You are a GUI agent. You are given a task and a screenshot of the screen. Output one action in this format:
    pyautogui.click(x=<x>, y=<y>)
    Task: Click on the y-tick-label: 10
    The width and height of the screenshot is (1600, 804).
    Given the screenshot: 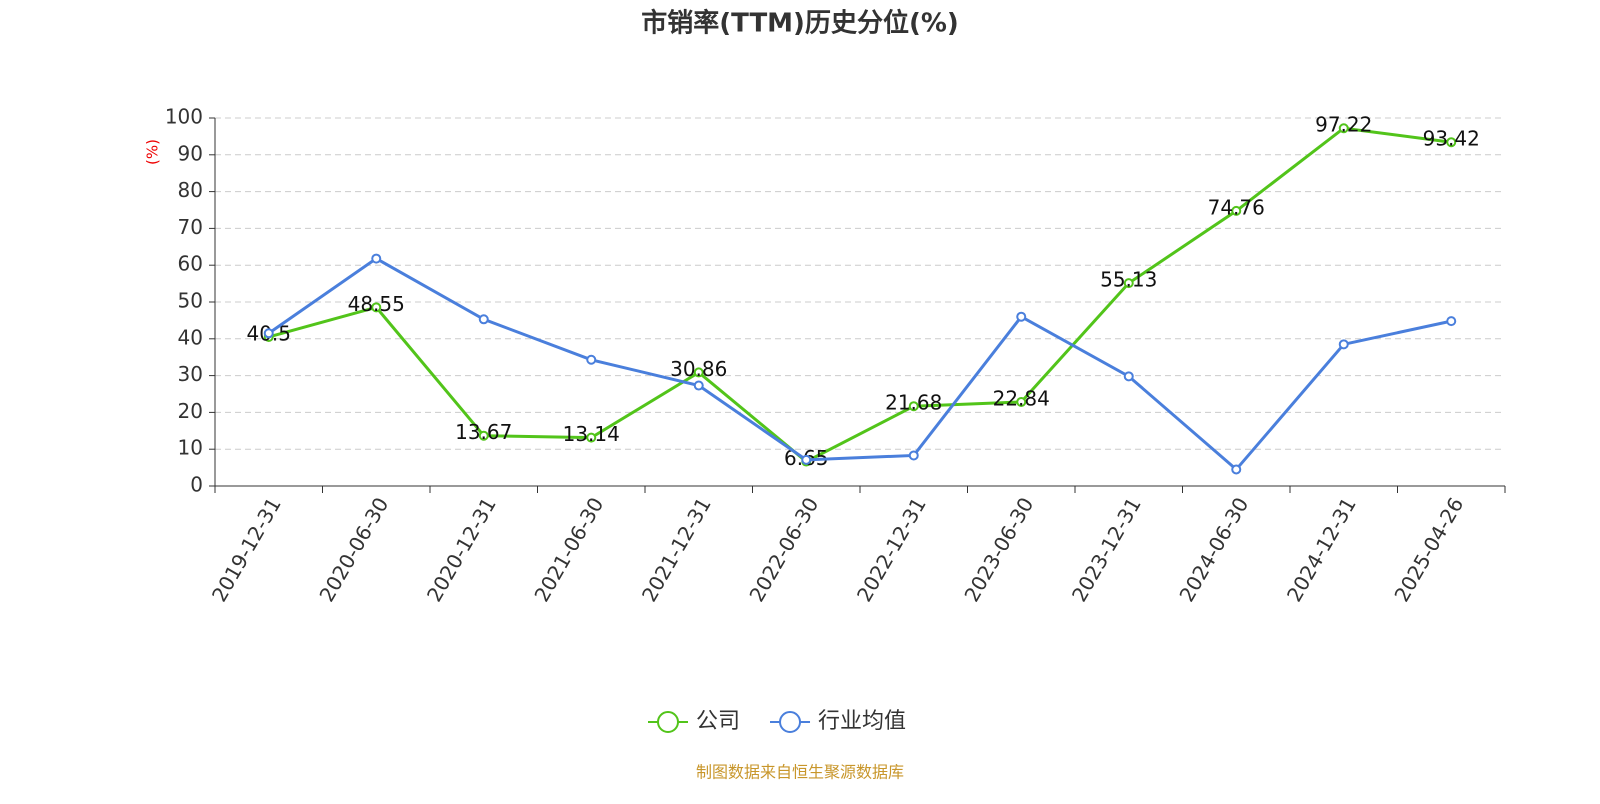 What is the action you would take?
    pyautogui.click(x=190, y=448)
    